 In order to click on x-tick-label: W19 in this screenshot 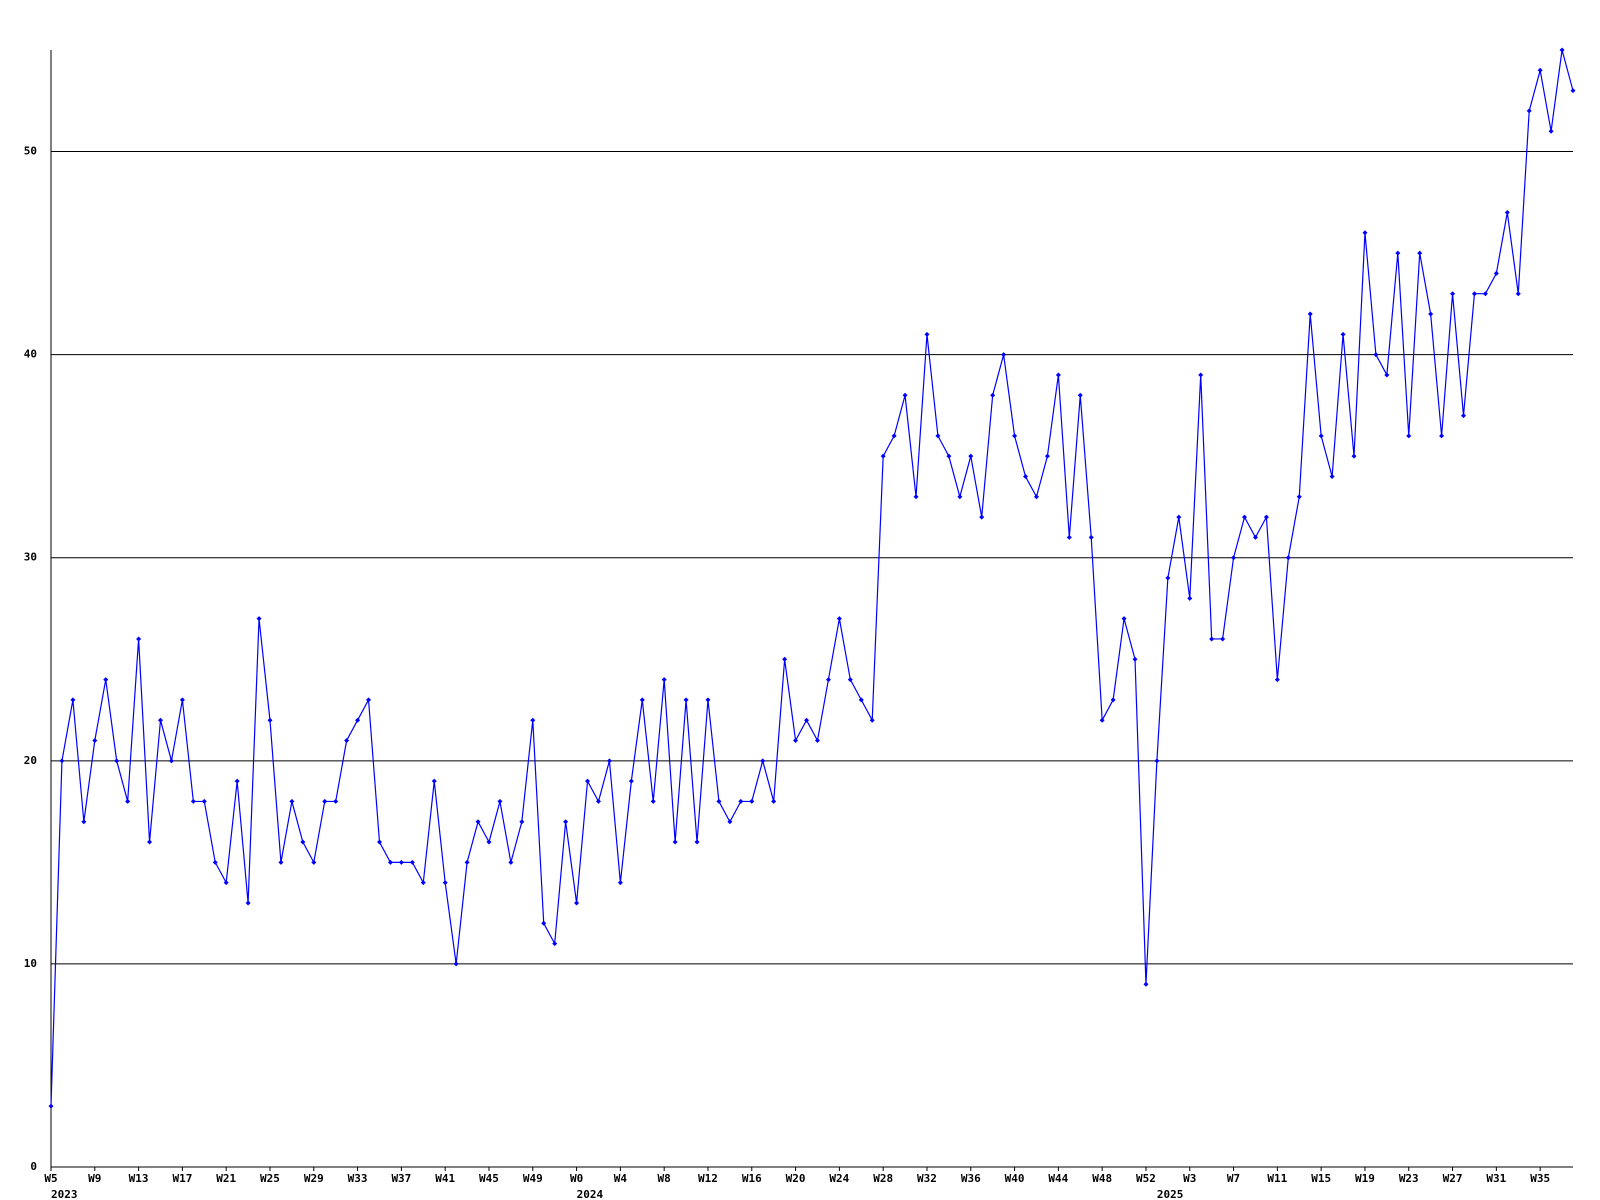, I will do `click(1365, 1178)`.